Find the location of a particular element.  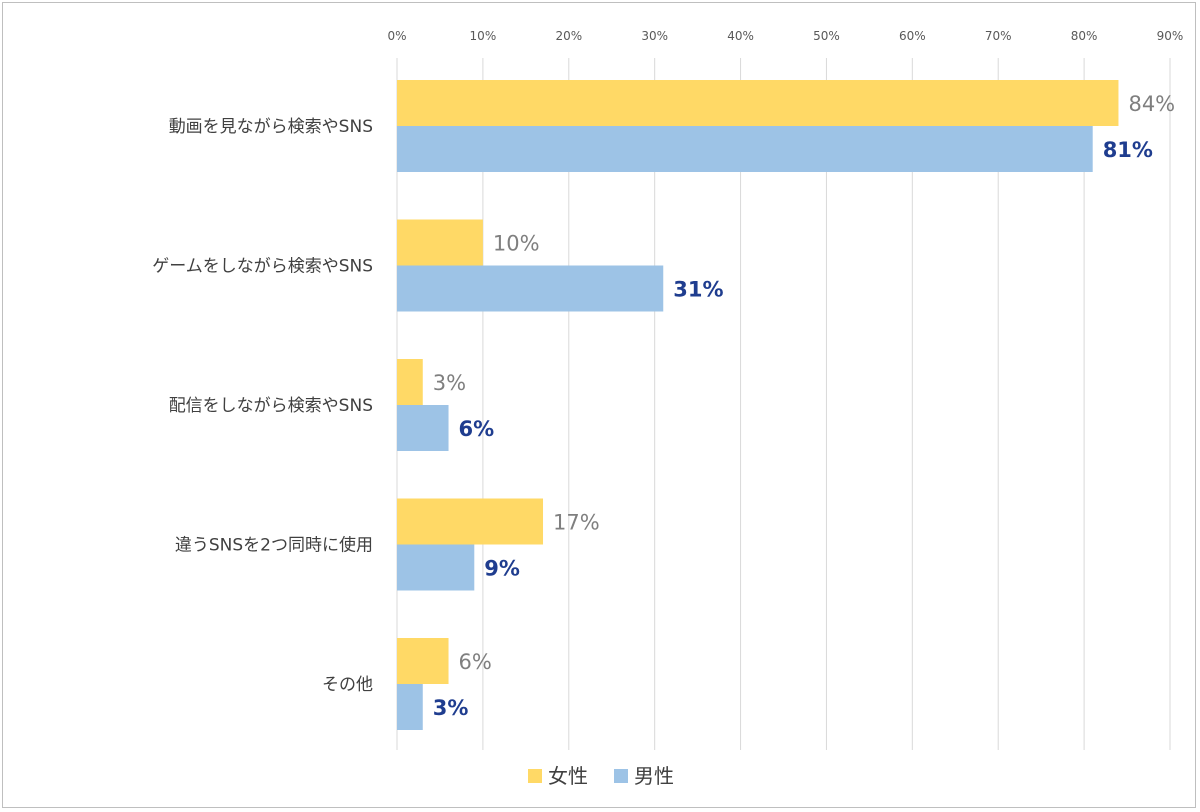

x-tick-label: 20% is located at coordinates (568, 36).